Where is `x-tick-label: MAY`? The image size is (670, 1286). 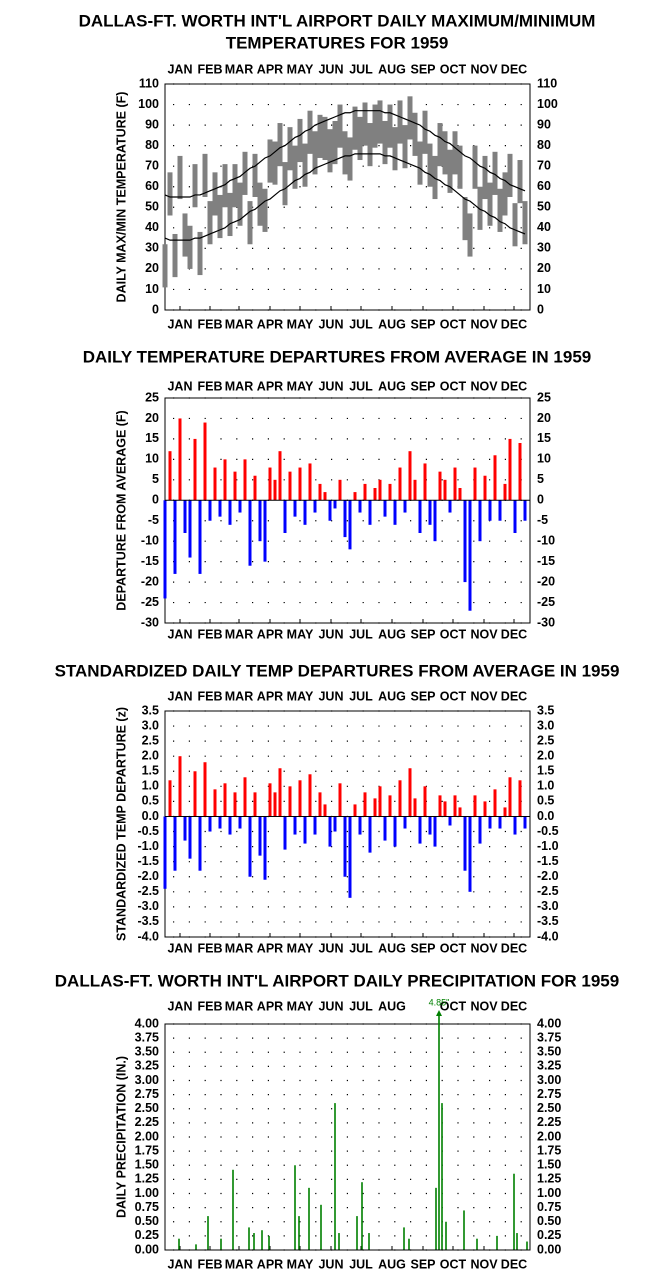
x-tick-label: MAY is located at coordinates (300, 948).